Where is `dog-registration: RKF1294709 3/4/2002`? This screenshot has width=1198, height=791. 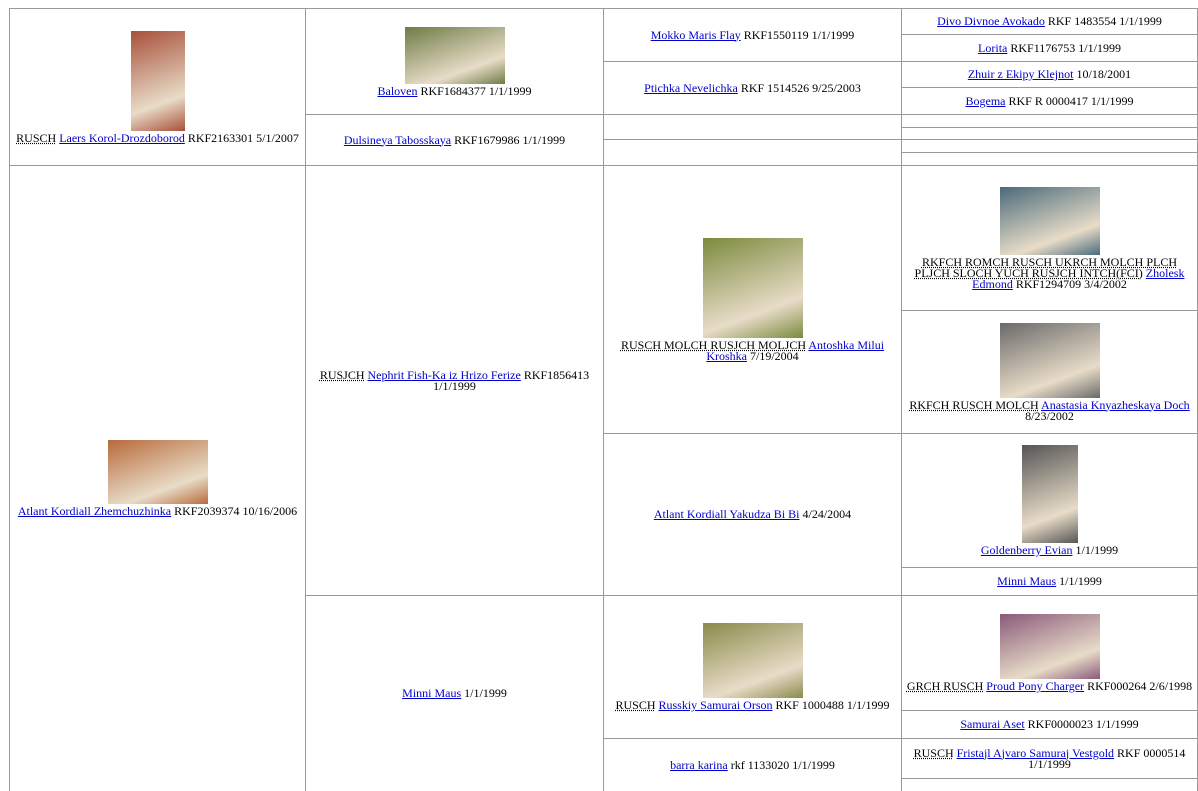
dog-registration: RKF1294709 3/4/2002 is located at coordinates (1071, 283).